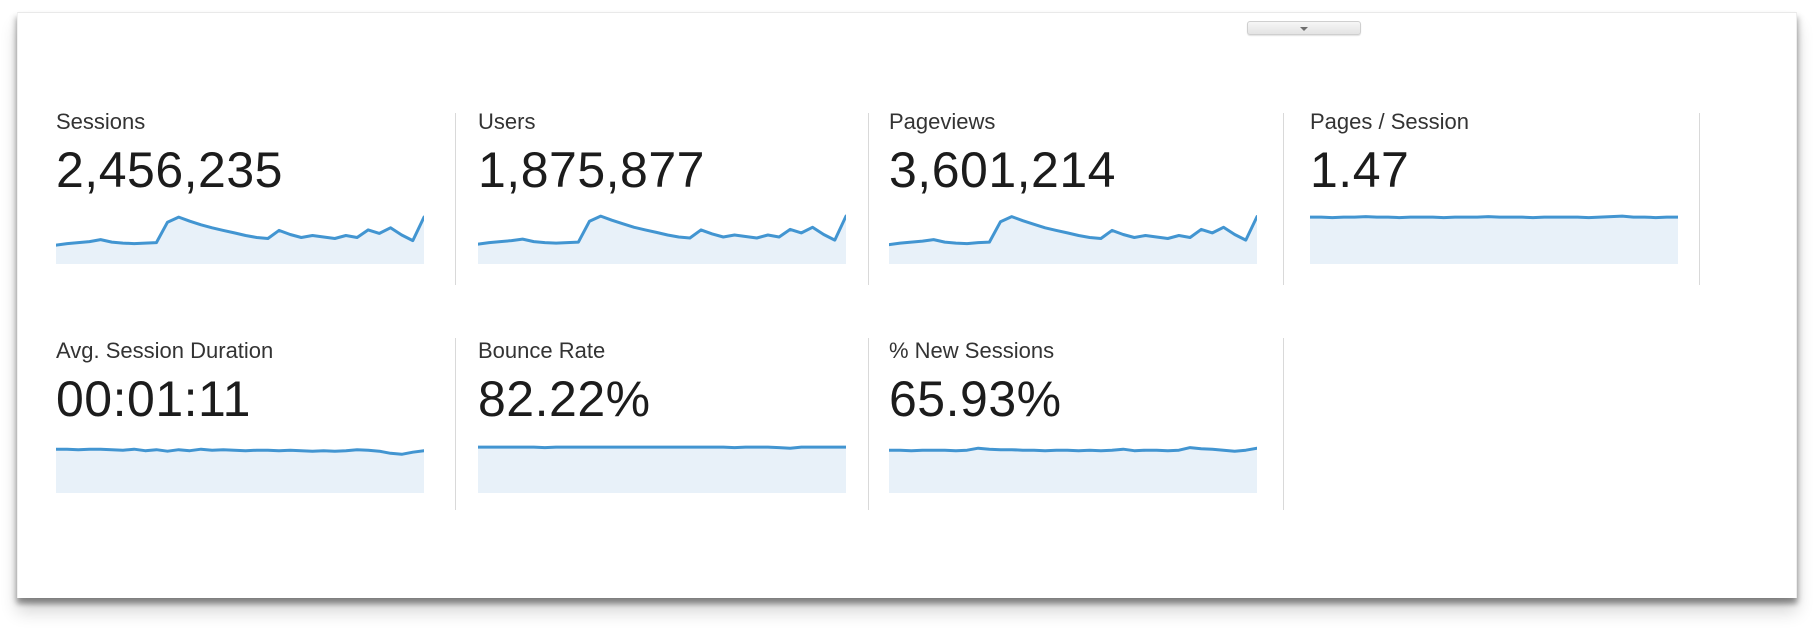  I want to click on metric-label: Sessions, so click(101, 121).